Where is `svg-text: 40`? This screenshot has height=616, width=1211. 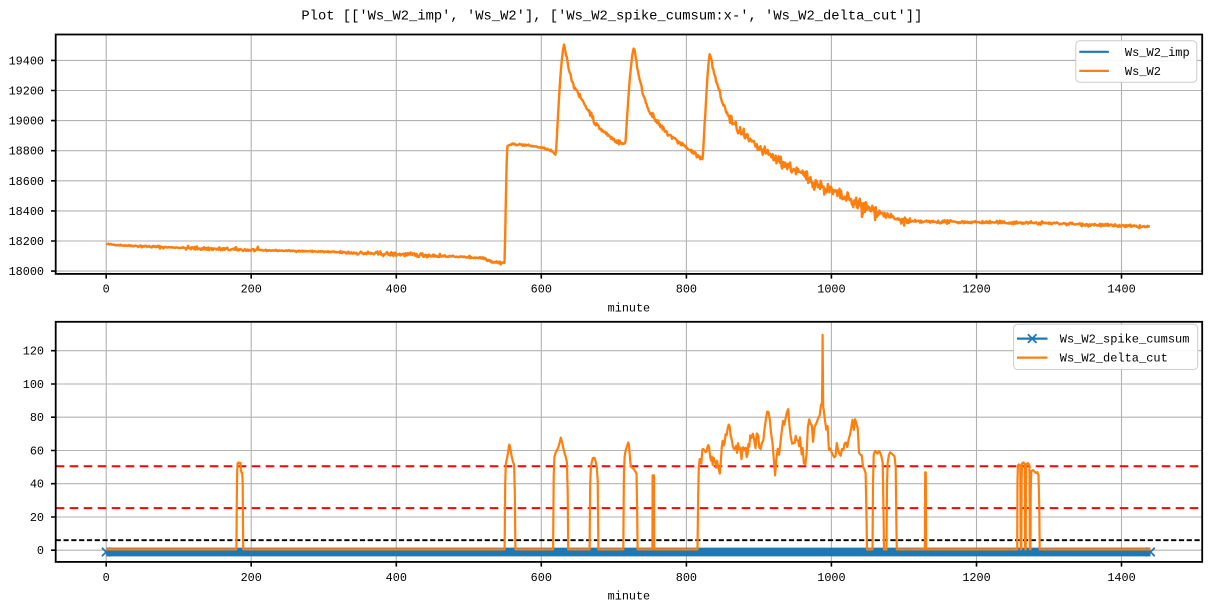
svg-text: 40 is located at coordinates (37, 485).